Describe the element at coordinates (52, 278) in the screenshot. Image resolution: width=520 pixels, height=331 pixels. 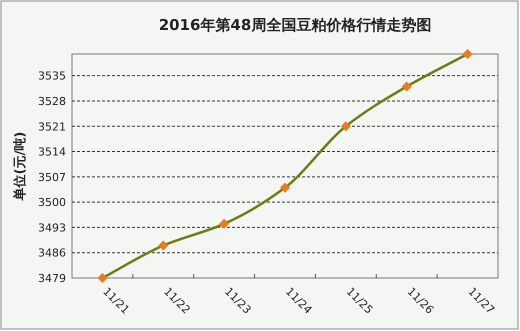
I see `y-tick-label: 3479` at that location.